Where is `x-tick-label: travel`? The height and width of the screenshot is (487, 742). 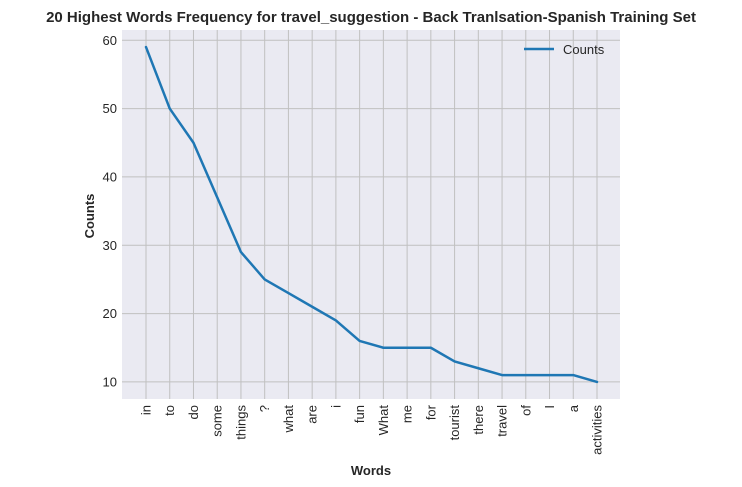 x-tick-label: travel is located at coordinates (502, 421).